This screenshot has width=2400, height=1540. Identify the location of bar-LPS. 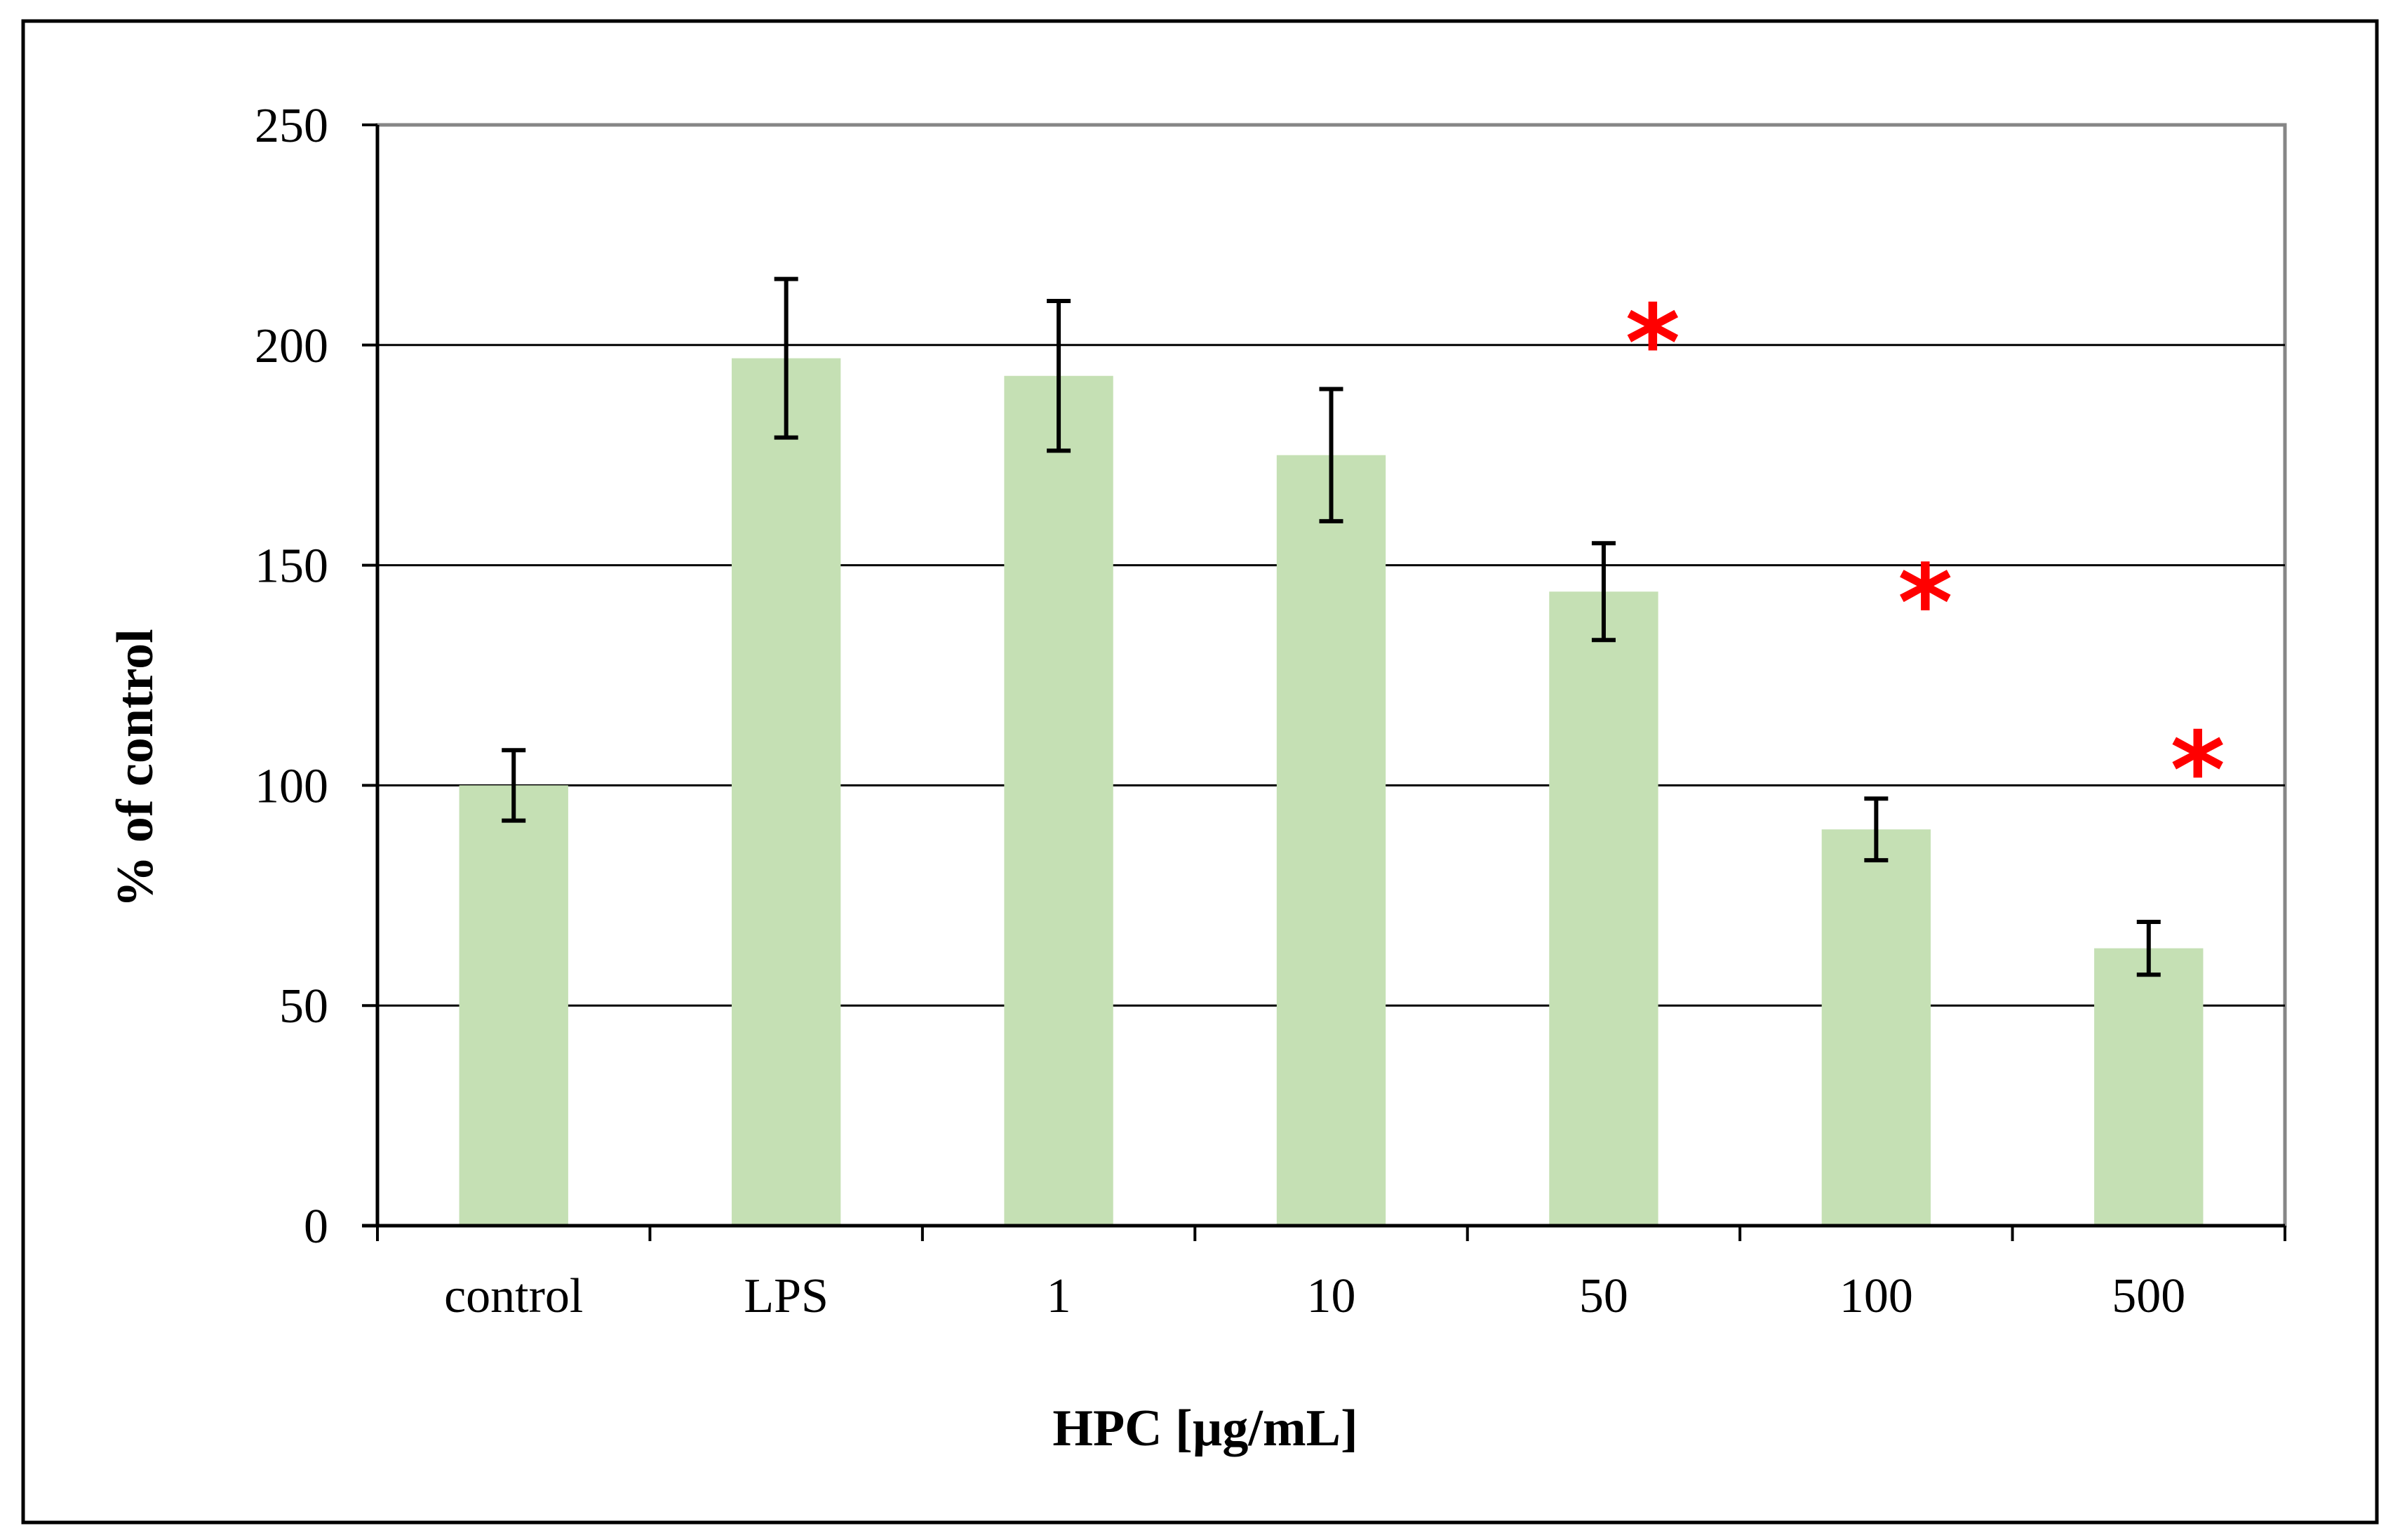
(786, 792).